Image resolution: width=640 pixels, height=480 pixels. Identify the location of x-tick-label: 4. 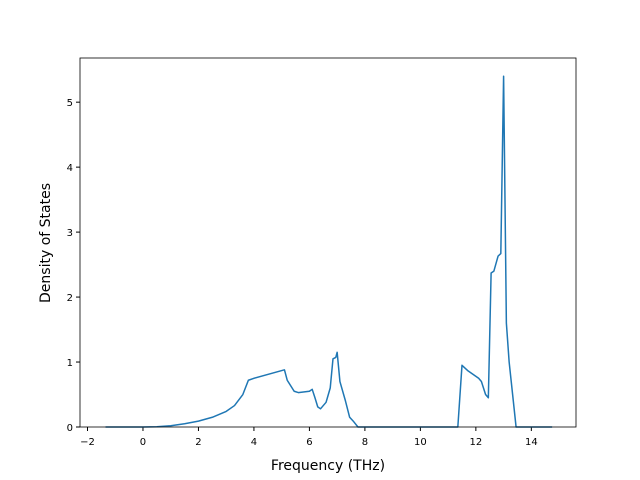
(254, 442).